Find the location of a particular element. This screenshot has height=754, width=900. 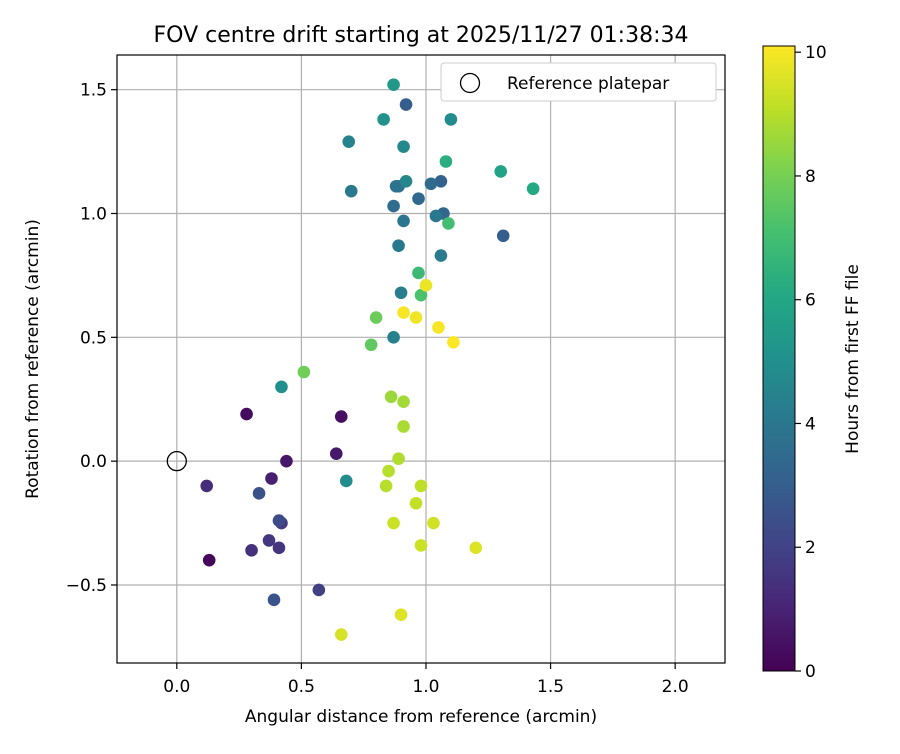

legend-marker-reference is located at coordinates (470, 83).